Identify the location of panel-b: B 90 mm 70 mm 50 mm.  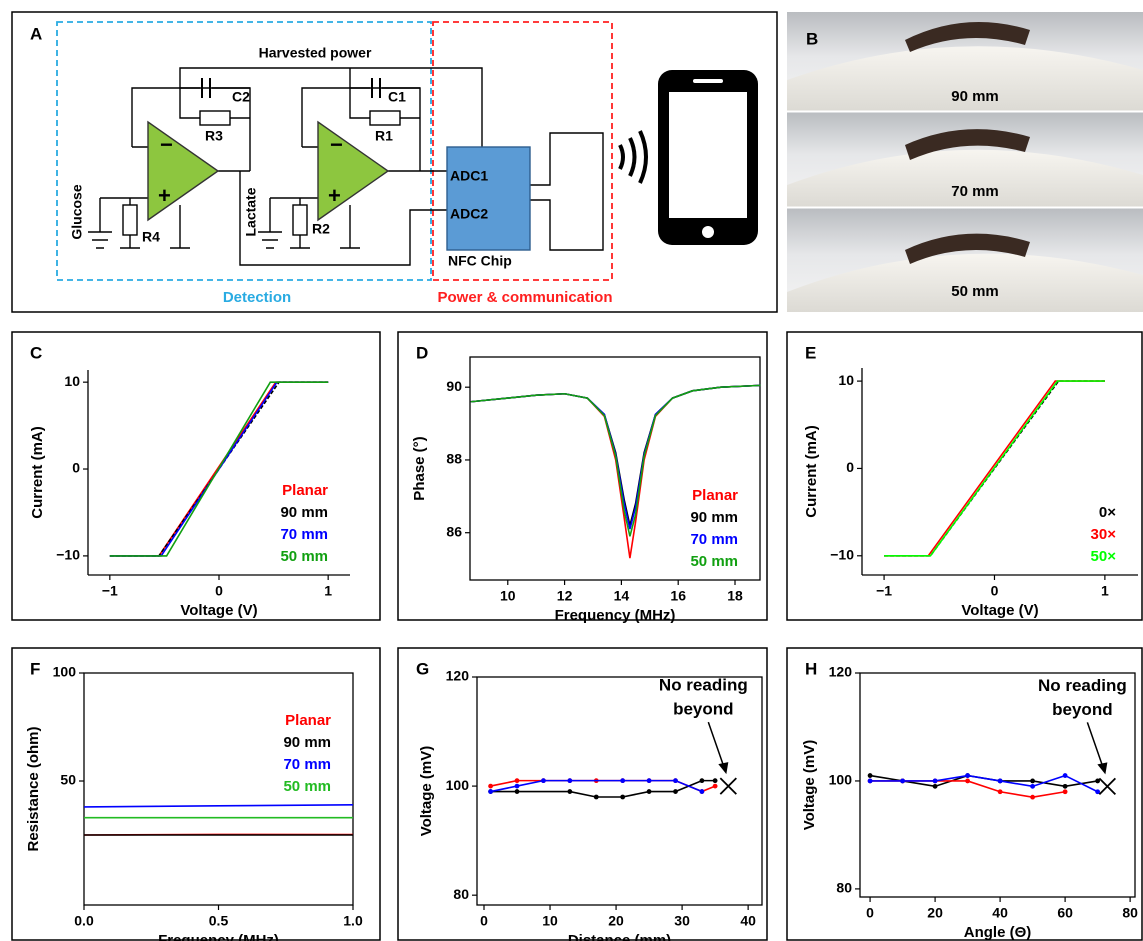
(965, 162).